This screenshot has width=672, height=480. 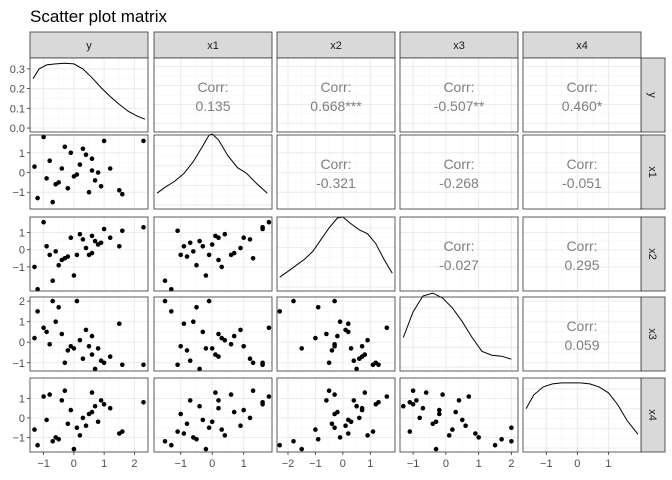 What do you see at coordinates (336, 172) in the screenshot?
I see `panel-x1-x2: Corr: -0.321` at bounding box center [336, 172].